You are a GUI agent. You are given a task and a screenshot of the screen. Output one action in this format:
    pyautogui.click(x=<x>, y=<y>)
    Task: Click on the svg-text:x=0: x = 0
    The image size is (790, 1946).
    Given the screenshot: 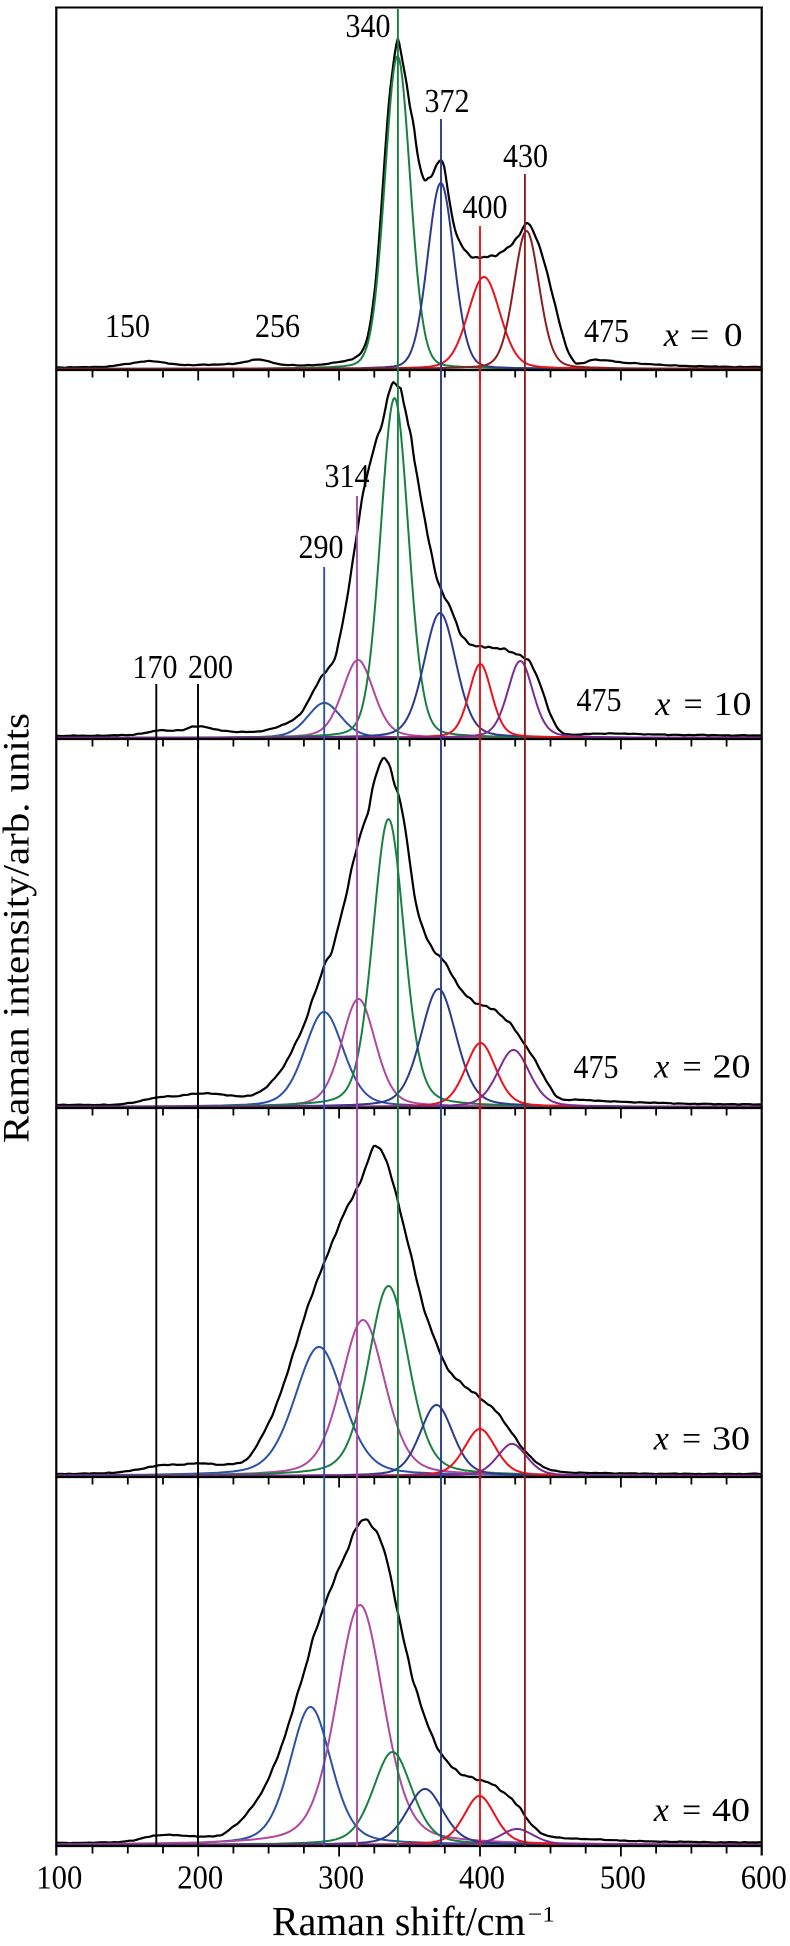 What is the action you would take?
    pyautogui.click(x=703, y=335)
    